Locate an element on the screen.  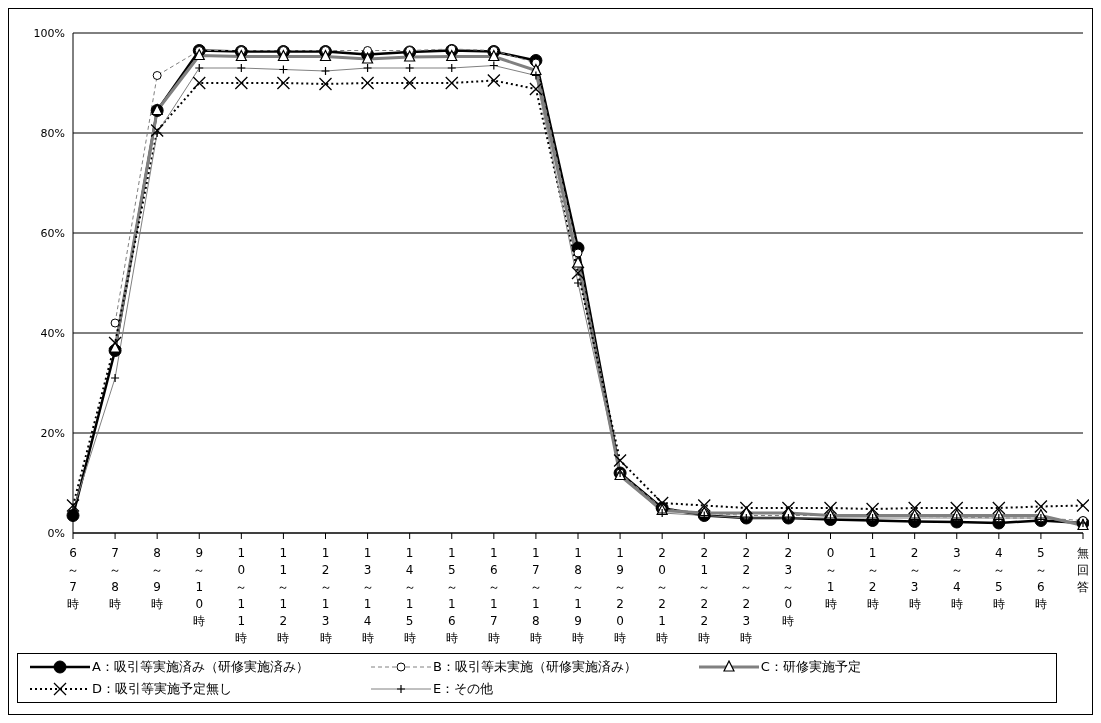
x-tick-label: 19～20時 is located at coordinates (620, 595).